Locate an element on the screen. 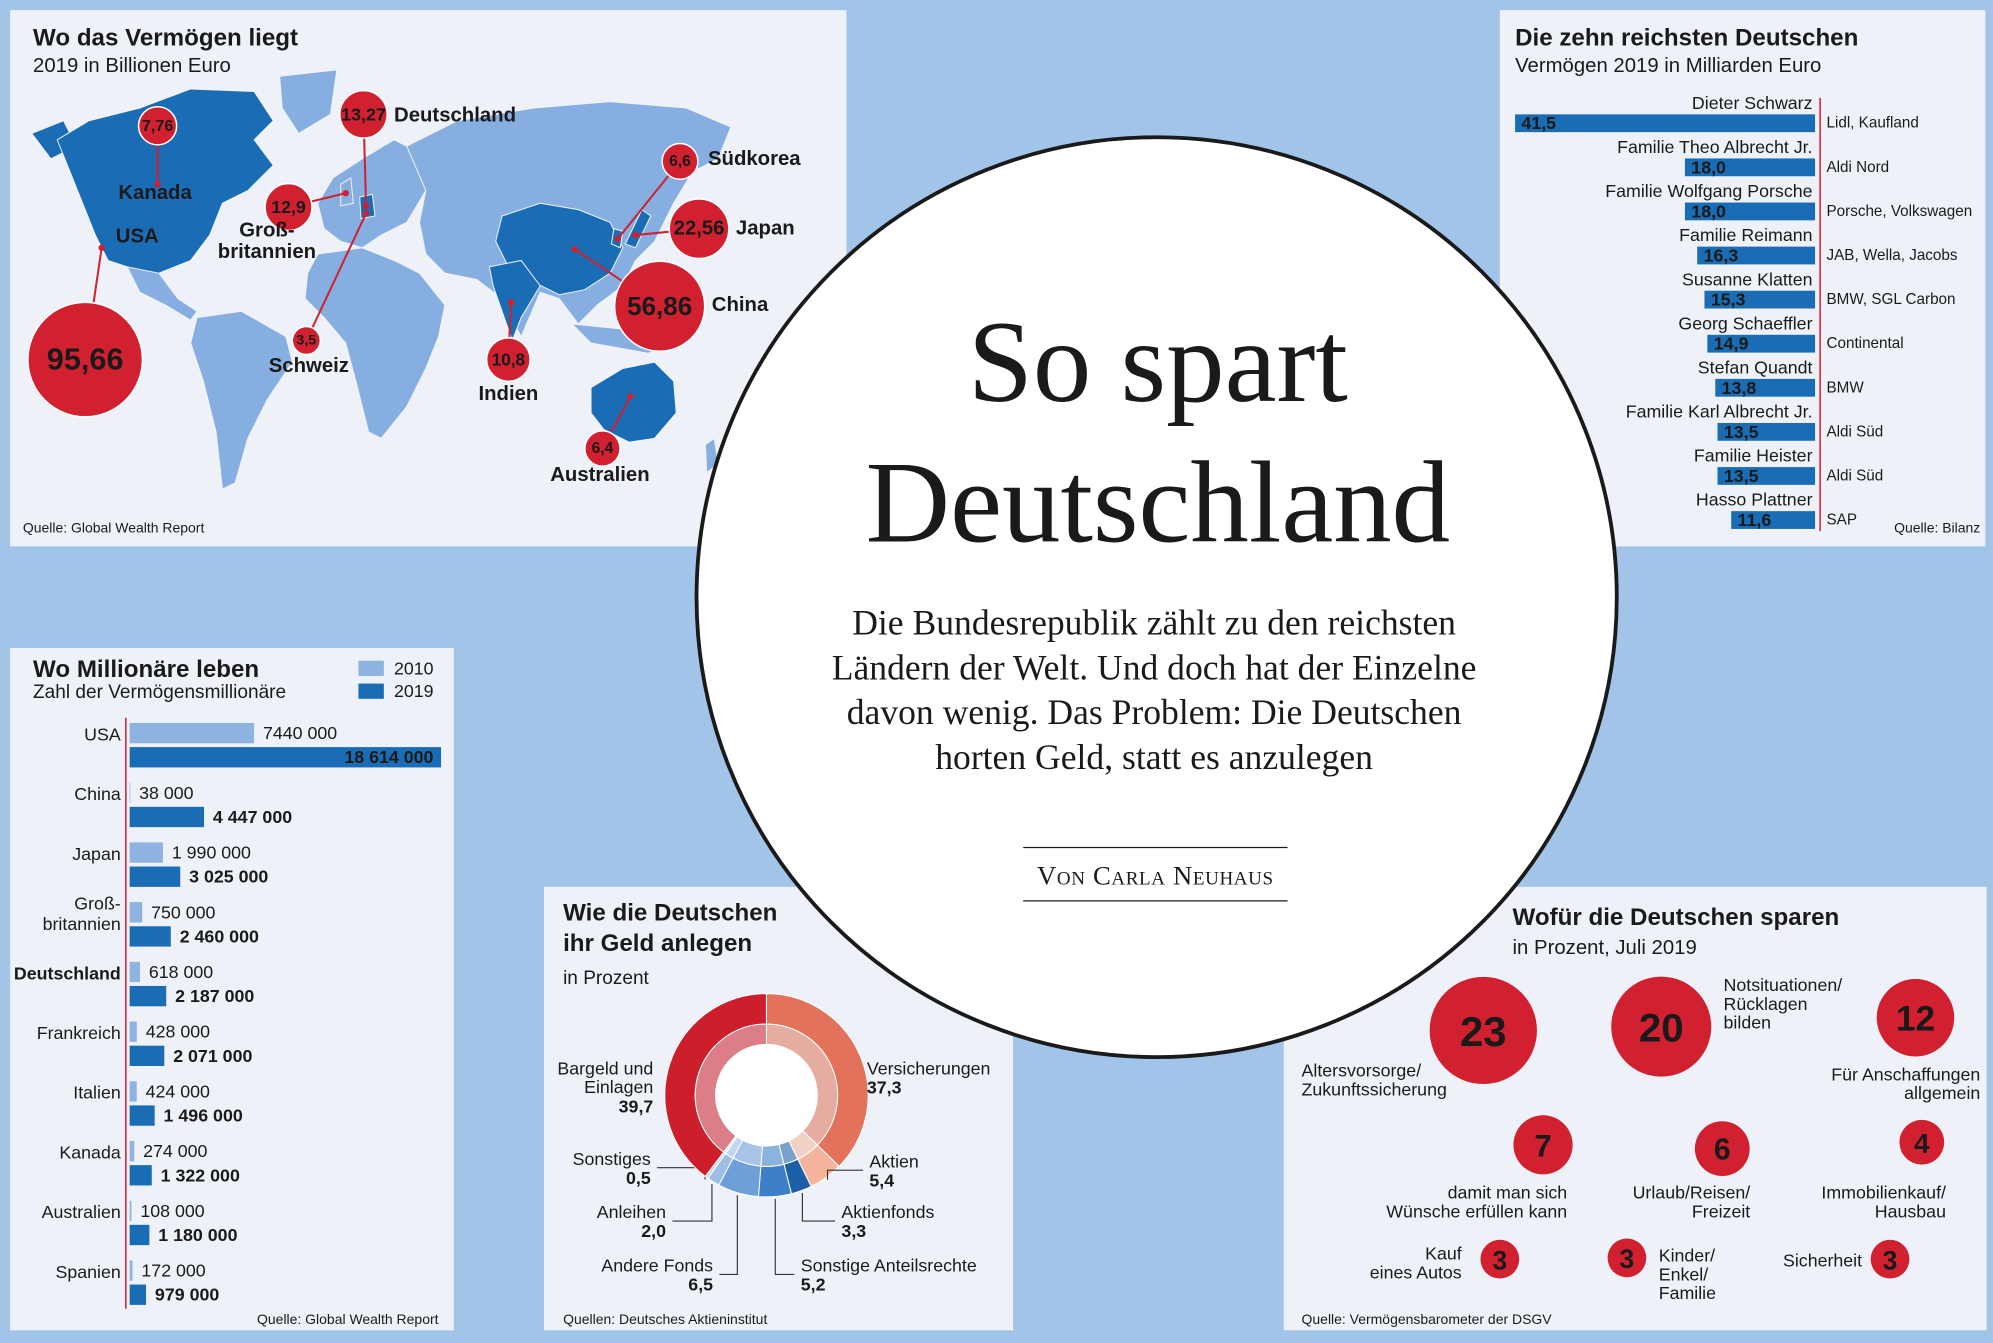  world-map is located at coordinates (381, 279).